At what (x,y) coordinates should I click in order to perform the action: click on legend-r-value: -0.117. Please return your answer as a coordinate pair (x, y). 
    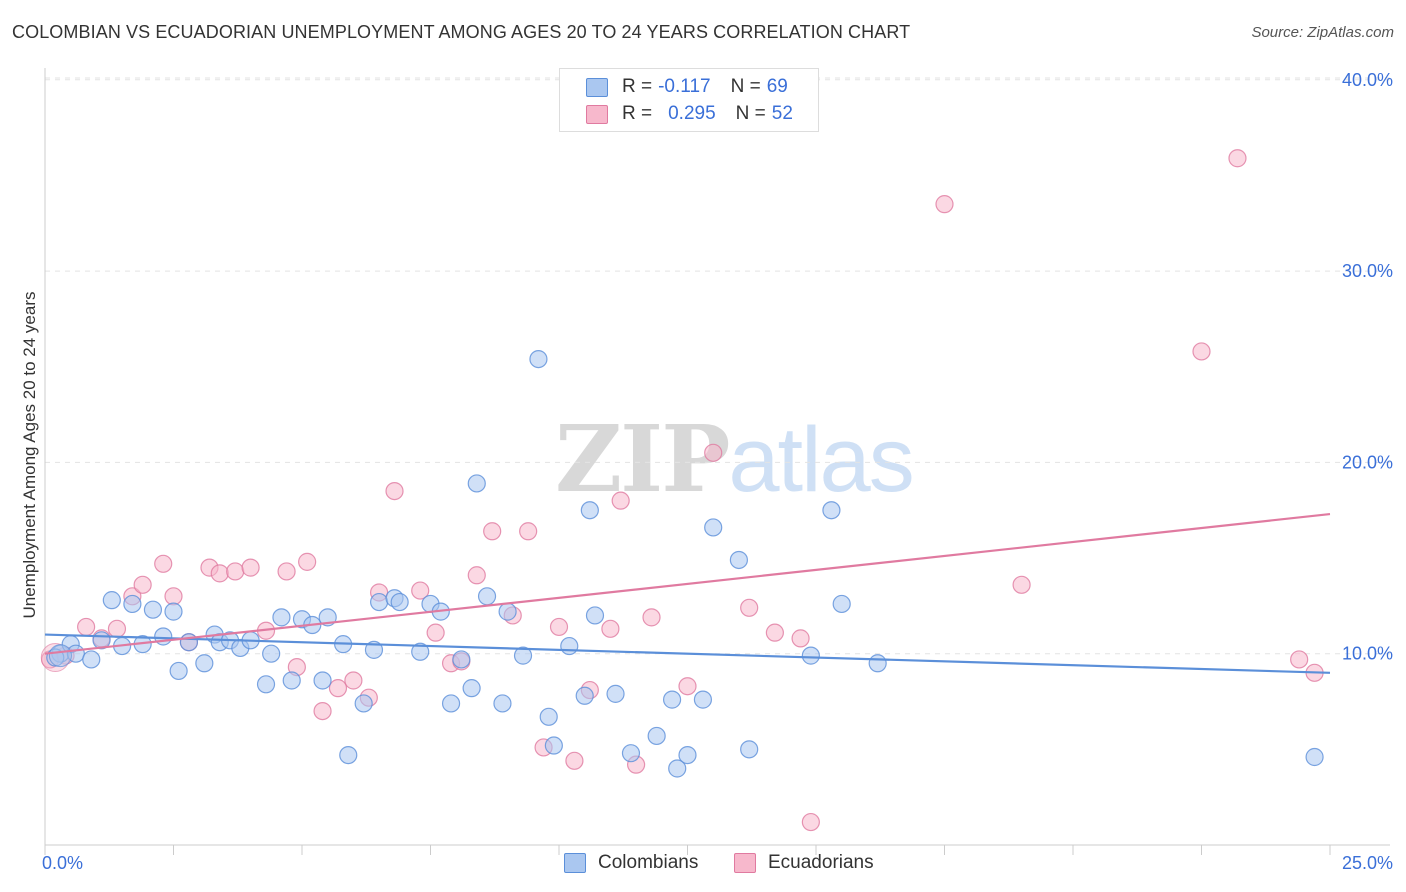
    Looking at the image, I should click on (684, 86).